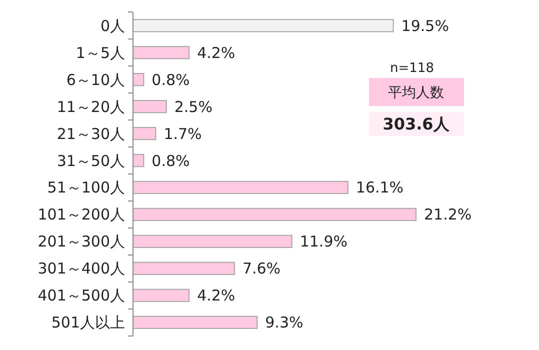 This screenshot has height=350, width=539. What do you see at coordinates (193, 107) in the screenshot?
I see `data-label: 2.5%` at bounding box center [193, 107].